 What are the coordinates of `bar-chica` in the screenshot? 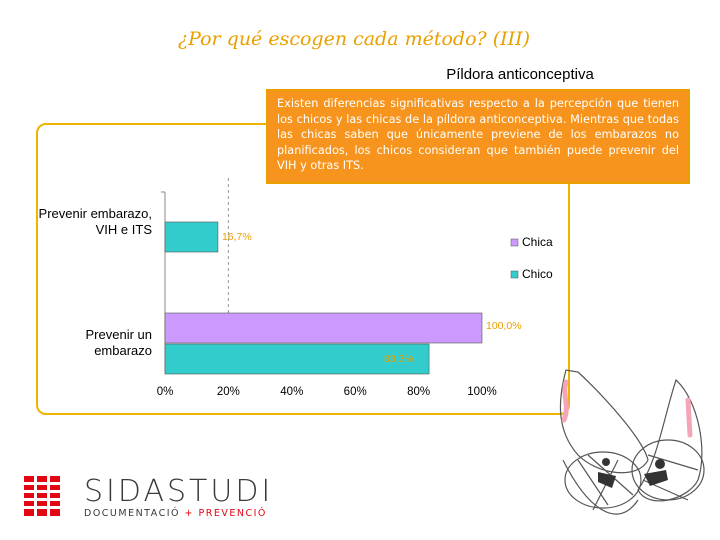 It's located at (323, 328).